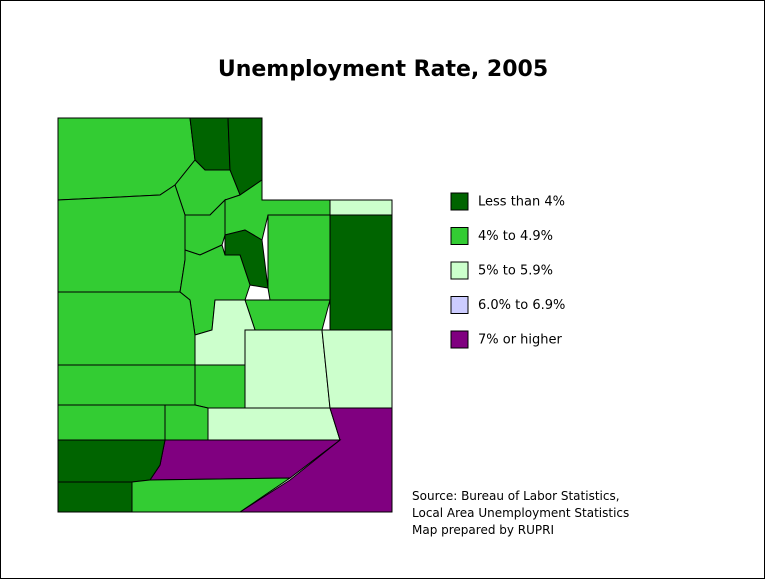  What do you see at coordinates (516, 496) in the screenshot?
I see `source-line: Source: Bureau of Labor Statistics,` at bounding box center [516, 496].